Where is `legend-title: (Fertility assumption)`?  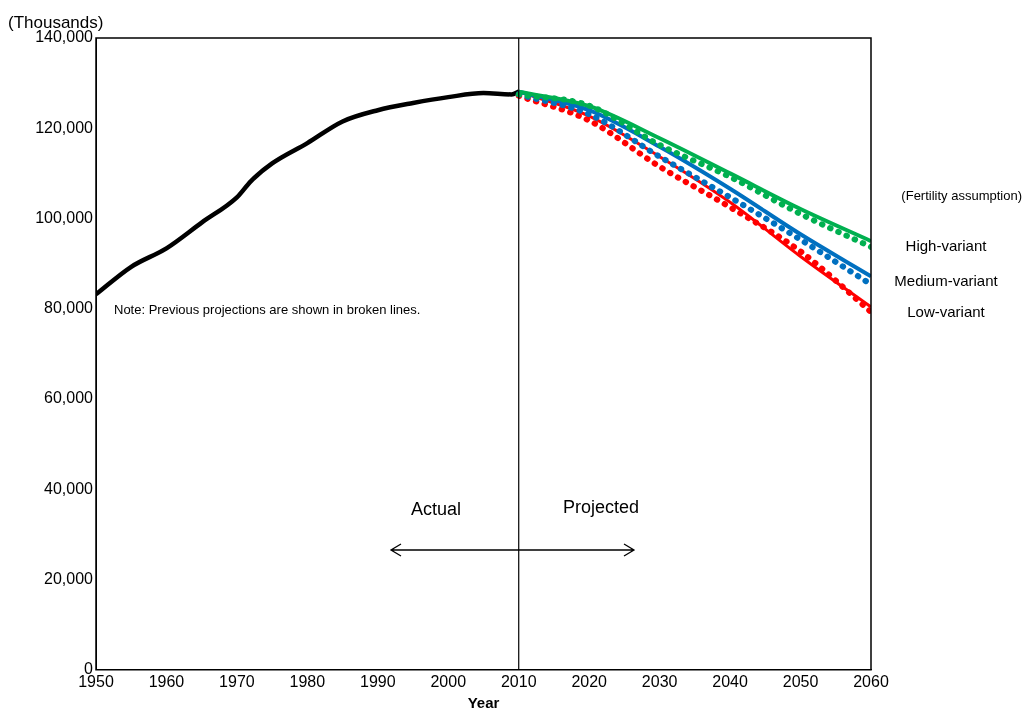
legend-title: (Fertility assumption) is located at coordinates (961, 195).